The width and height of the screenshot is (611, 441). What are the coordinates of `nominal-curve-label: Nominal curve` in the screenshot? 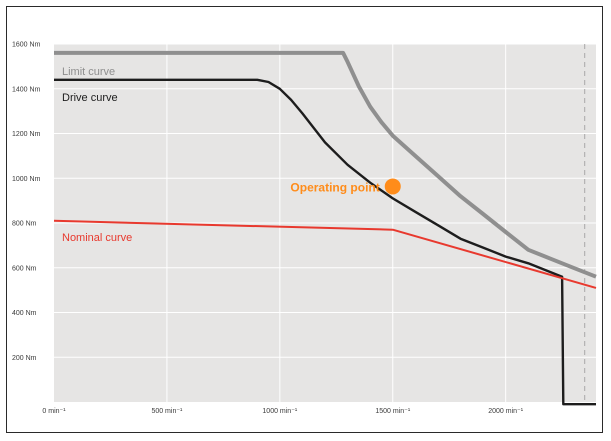 It's located at (97, 238).